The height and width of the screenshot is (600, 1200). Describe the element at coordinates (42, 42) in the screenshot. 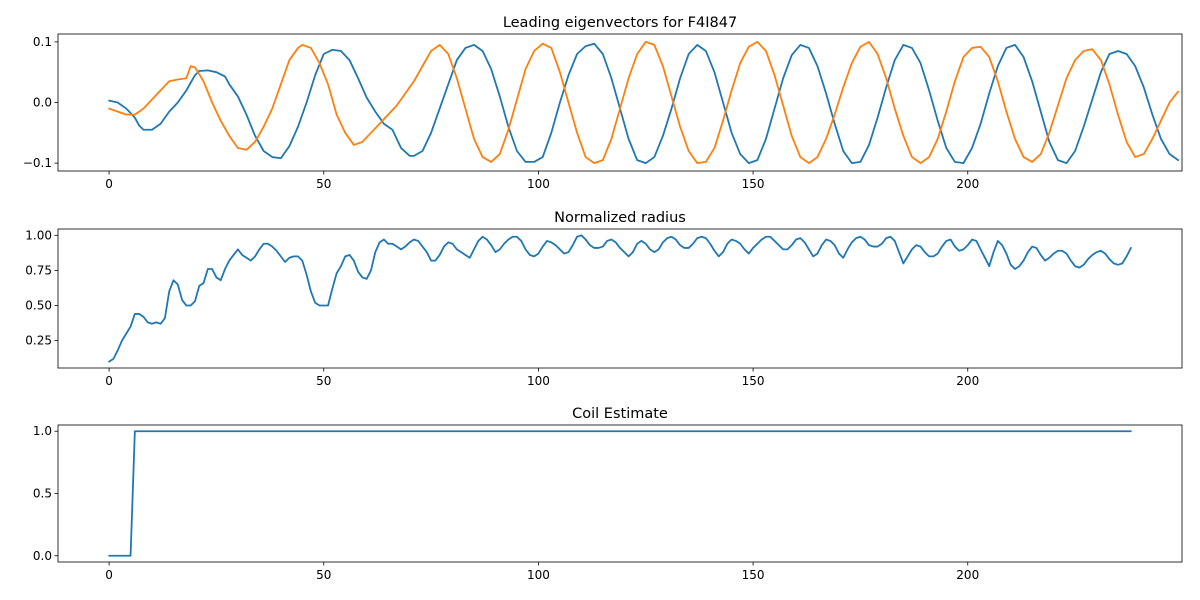

I see `y-tick-label: 0.1` at that location.